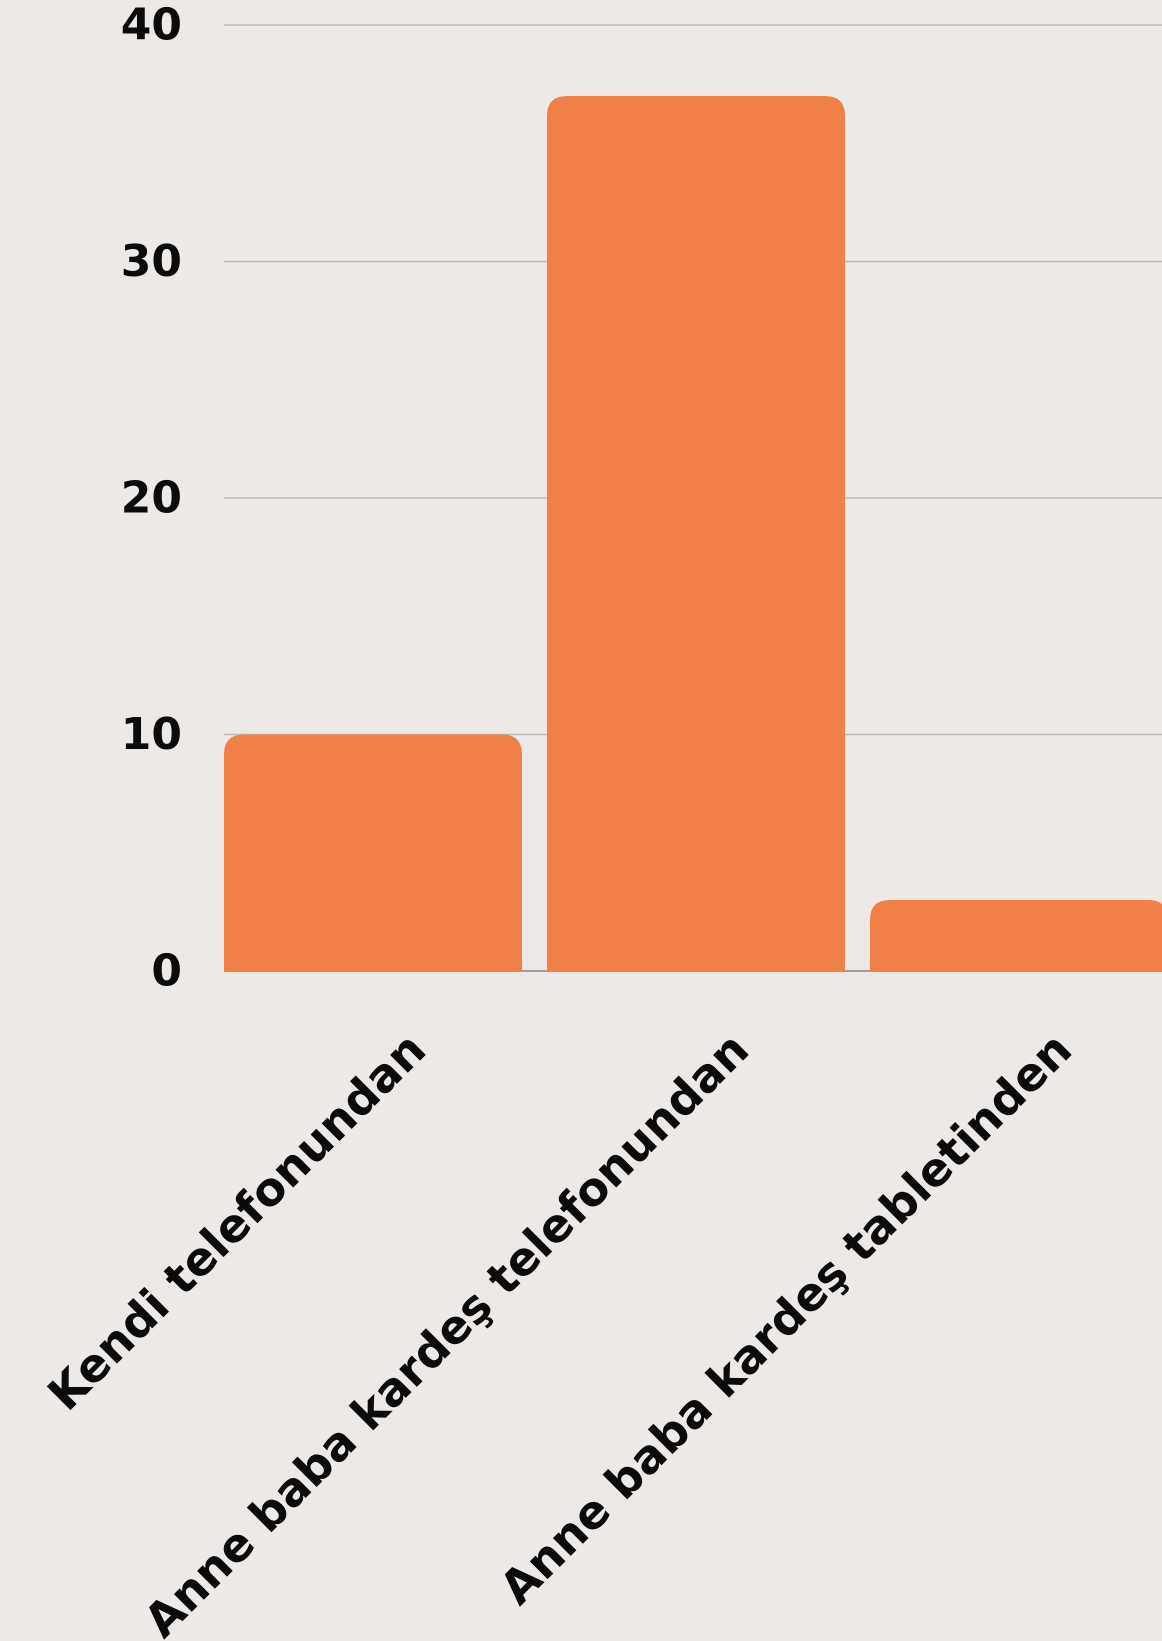 The width and height of the screenshot is (1162, 1641). What do you see at coordinates (151, 261) in the screenshot?
I see `y-tick-label: 30` at bounding box center [151, 261].